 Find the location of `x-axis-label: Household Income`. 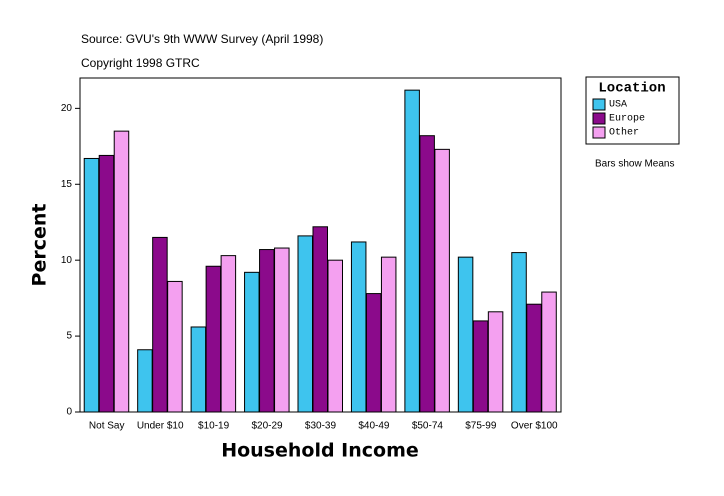

x-axis-label: Household Income is located at coordinates (320, 451).